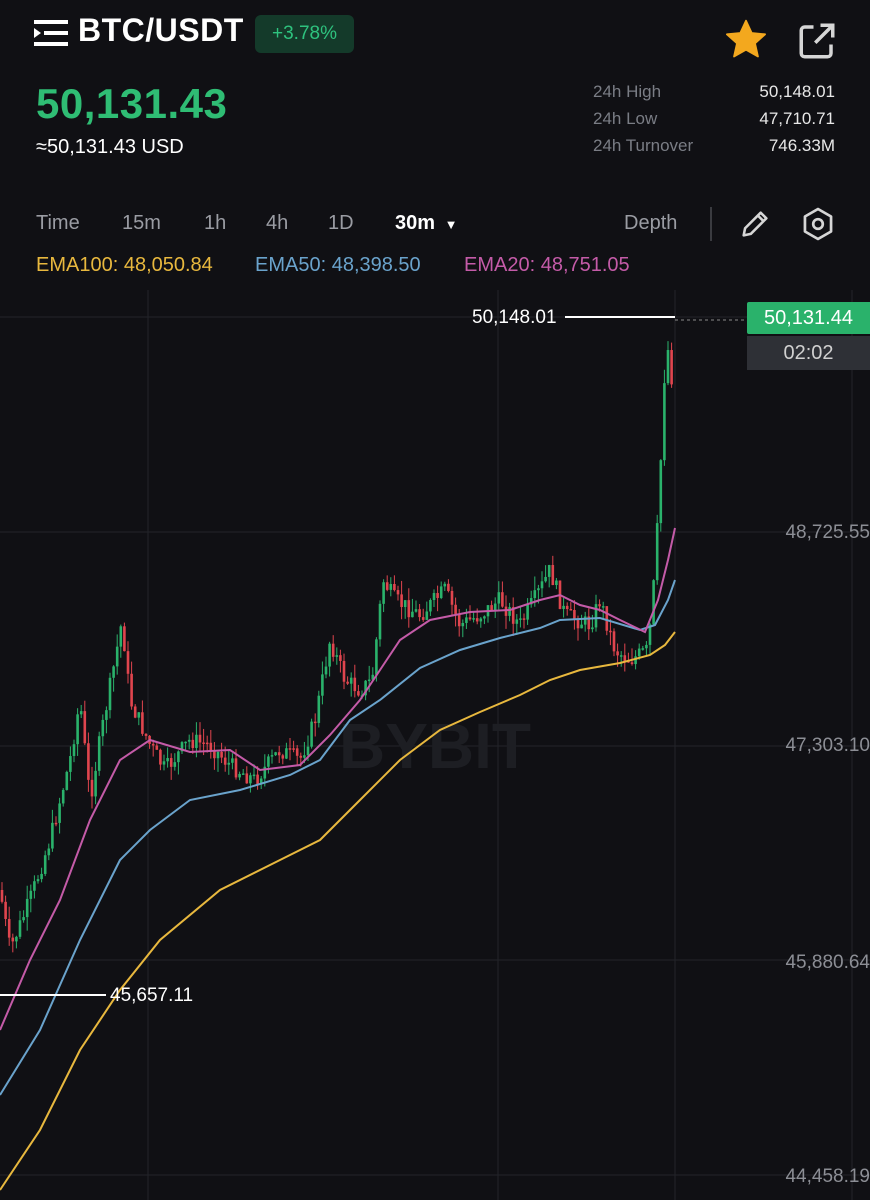 The image size is (870, 1200). I want to click on external-link-icon, so click(817, 41).